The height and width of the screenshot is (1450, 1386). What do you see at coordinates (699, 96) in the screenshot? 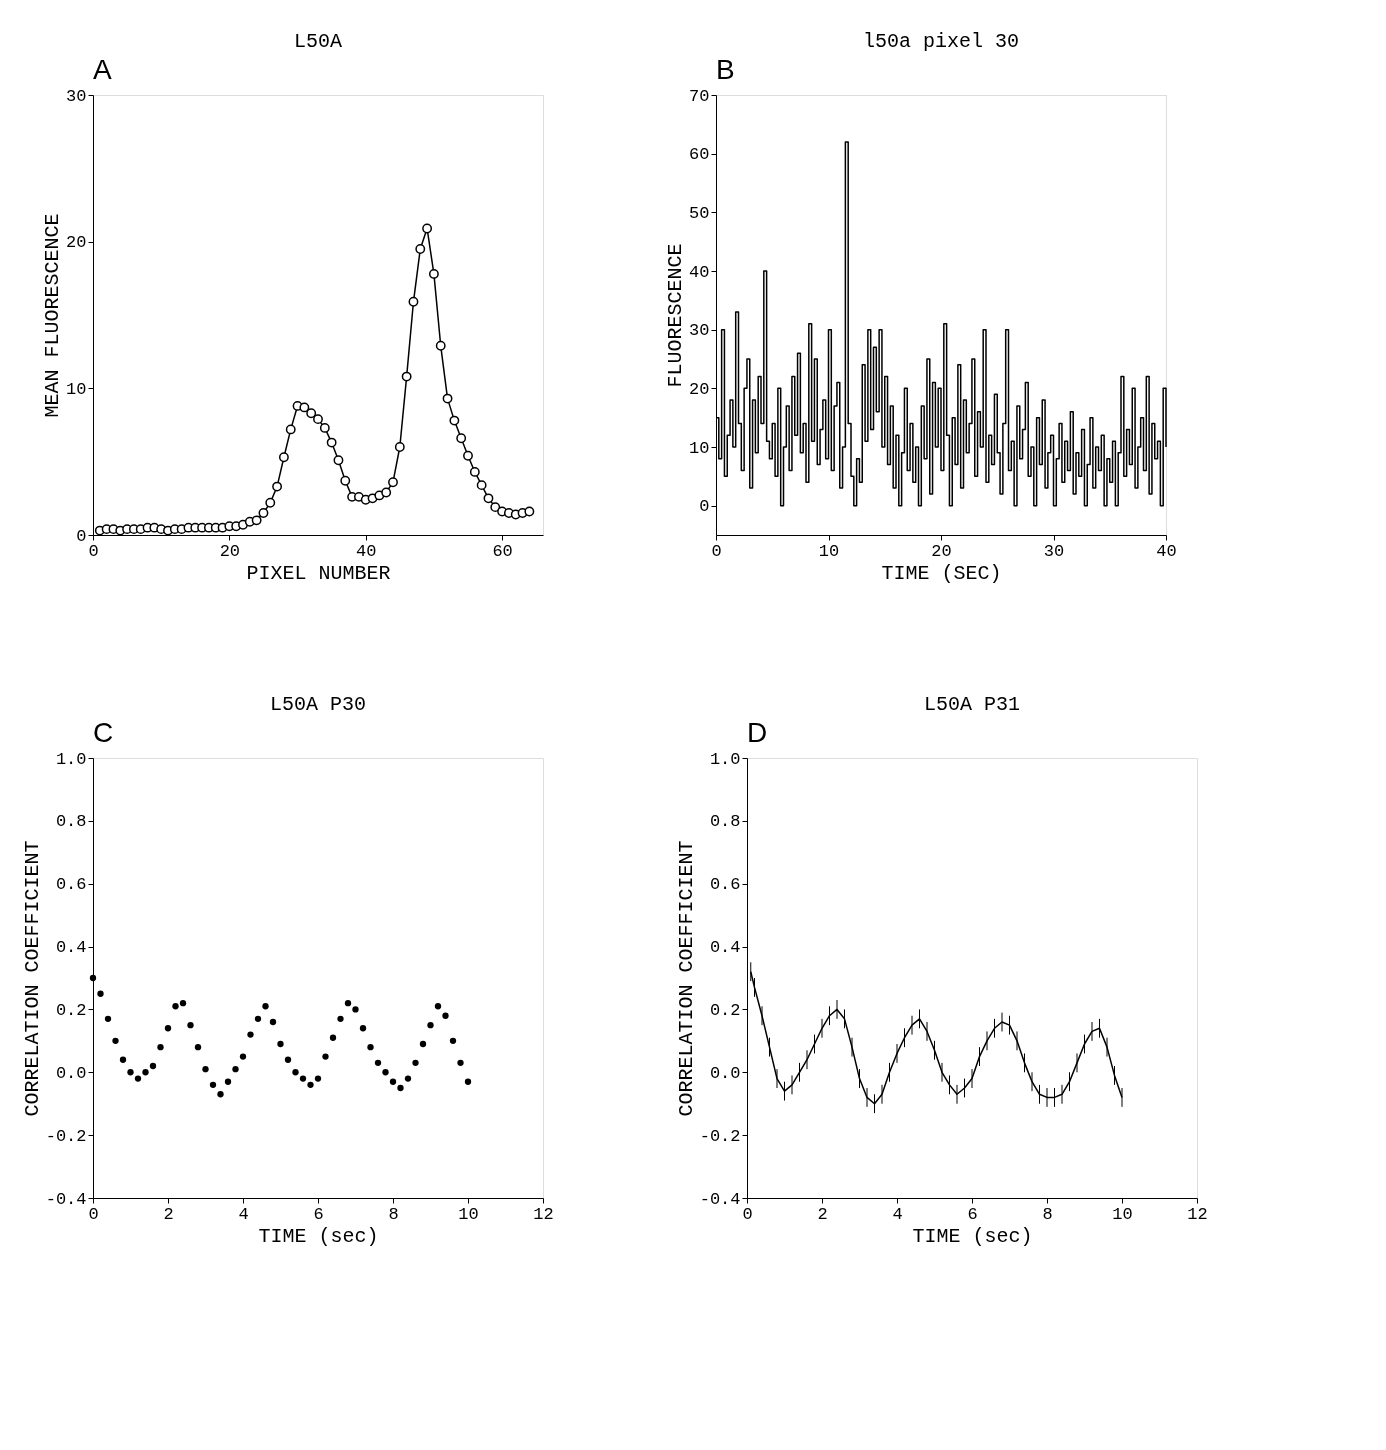
I see `y-tick-label: 70` at bounding box center [699, 96].